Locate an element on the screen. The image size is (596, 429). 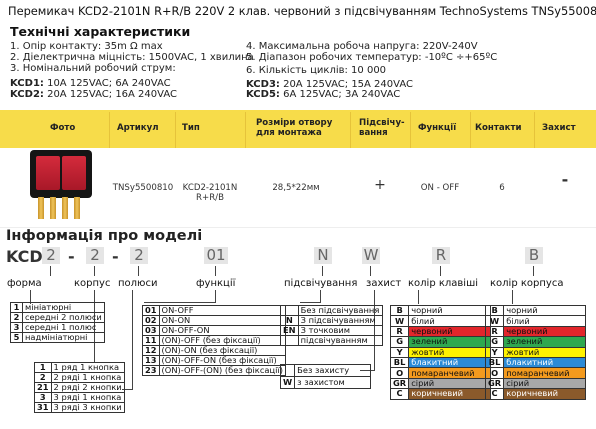
code-body-box: 2 is located at coordinates (95, 255).